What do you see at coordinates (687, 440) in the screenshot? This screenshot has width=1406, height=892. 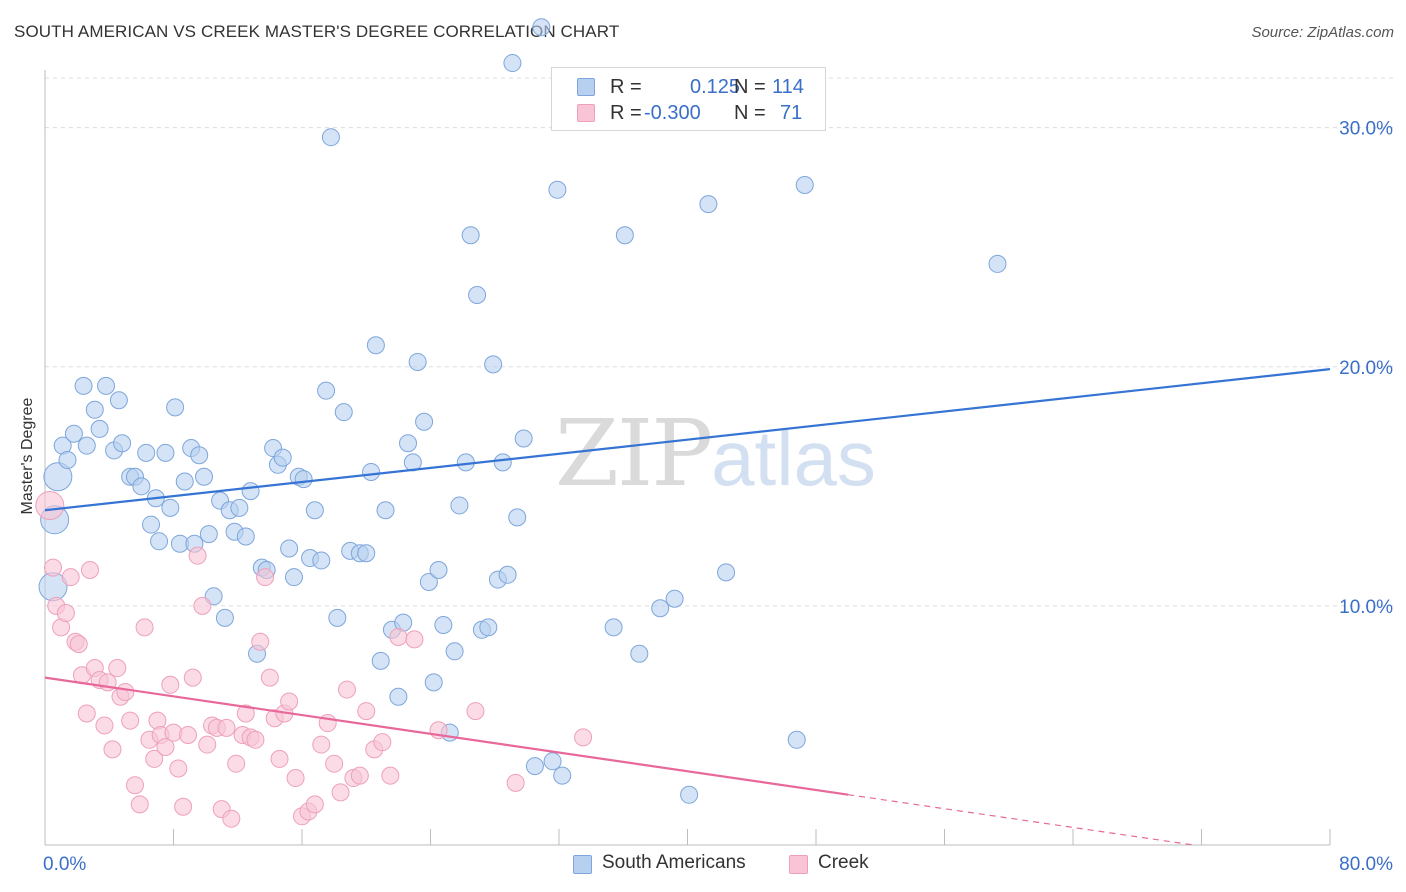 I see `trendline-south-americans` at bounding box center [687, 440].